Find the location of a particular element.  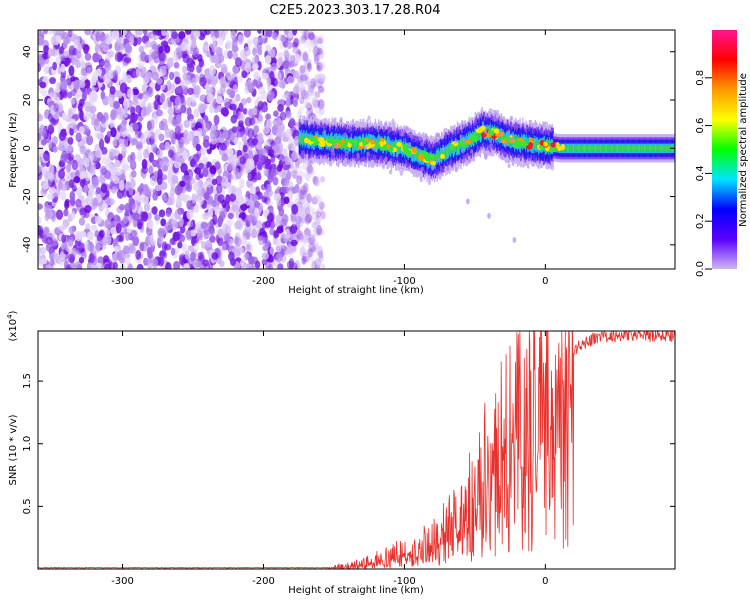

spectrogram-y-tick-label: 0 is located at coordinates (27, 148).